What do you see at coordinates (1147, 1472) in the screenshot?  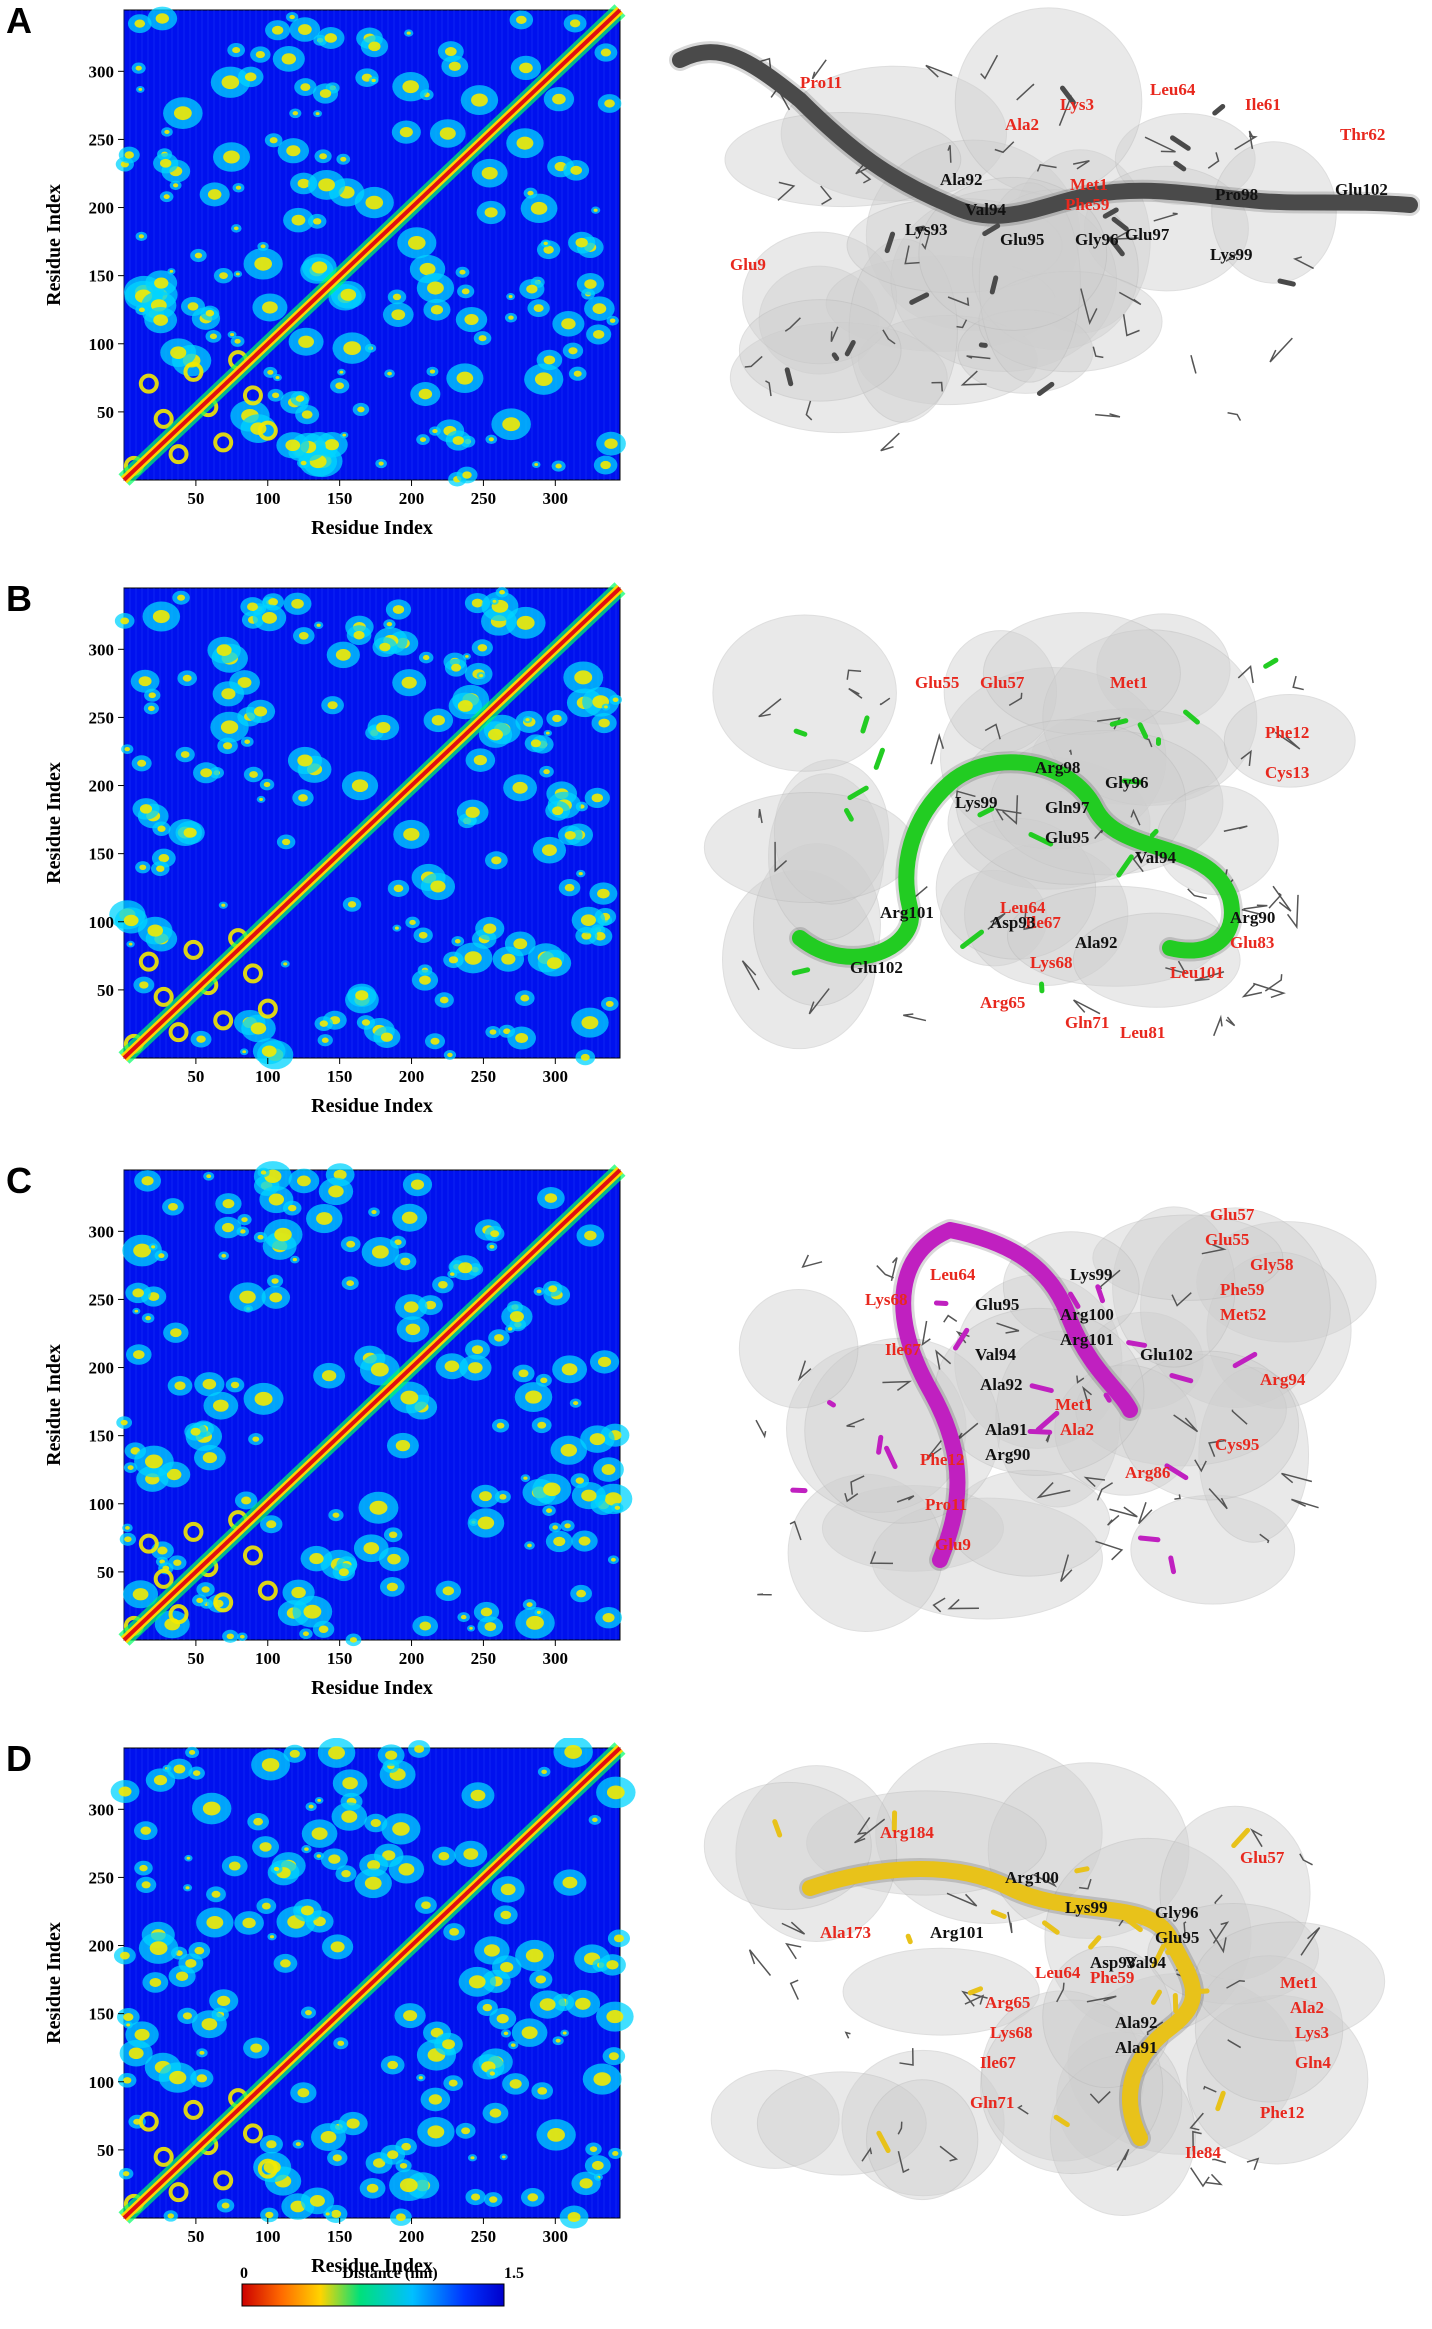 I see `receptor-residue-label: Arg86` at bounding box center [1147, 1472].